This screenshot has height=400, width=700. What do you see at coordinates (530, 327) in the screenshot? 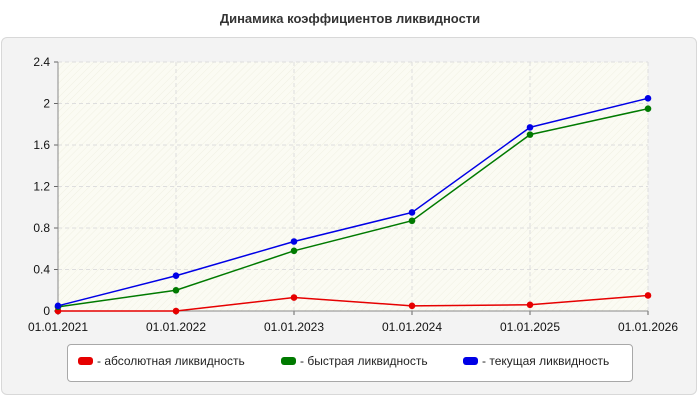
I see `x-tick-label: 01.01.2025` at bounding box center [530, 327].